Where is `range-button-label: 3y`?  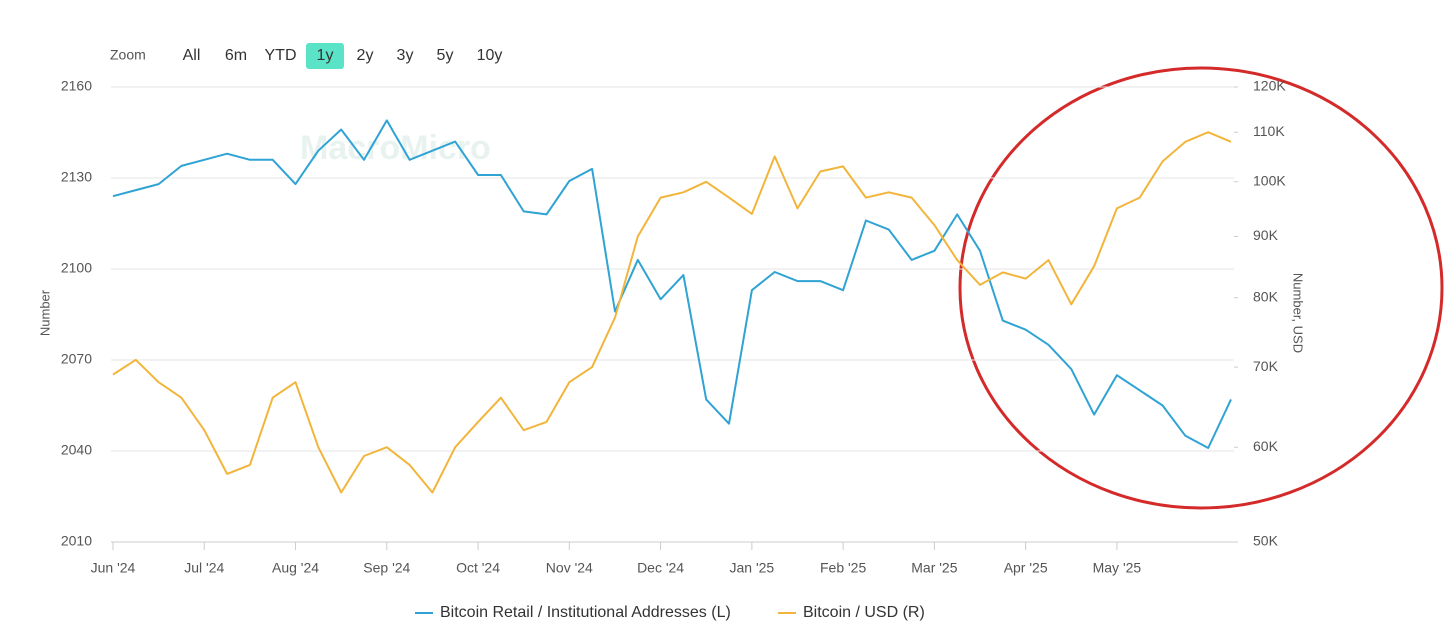
range-button-label: 3y is located at coordinates (405, 55).